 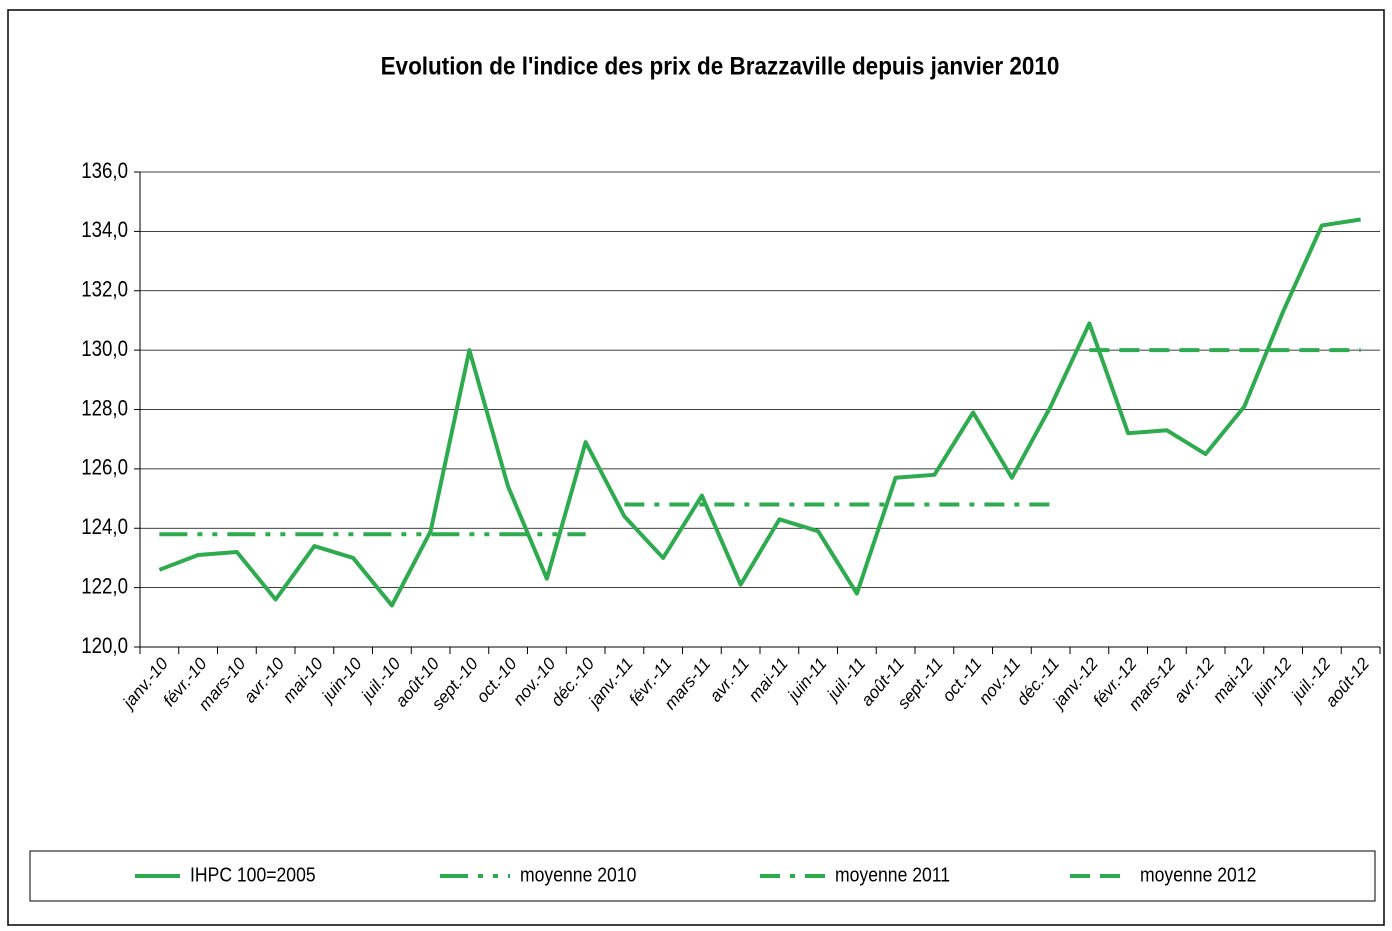 What do you see at coordinates (104, 171) in the screenshot?
I see `y-tick-label: 136,0` at bounding box center [104, 171].